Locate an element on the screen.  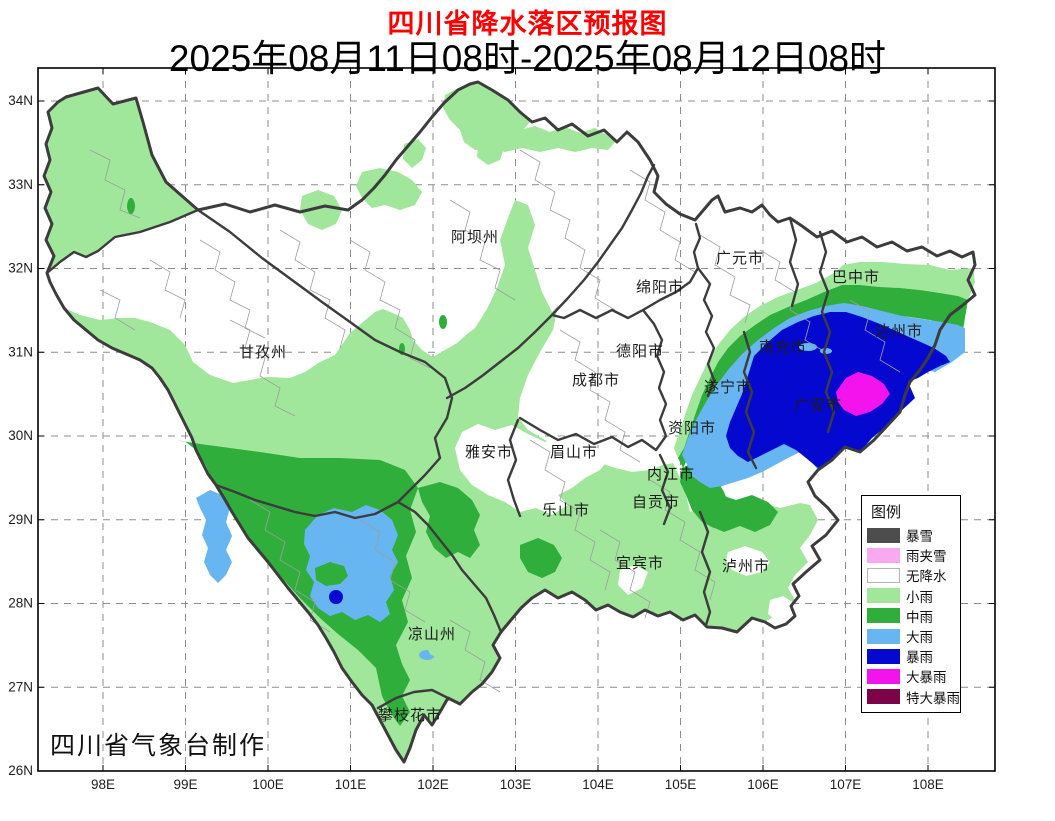
city-label-11: 资阳市 is located at coordinates (692, 428).